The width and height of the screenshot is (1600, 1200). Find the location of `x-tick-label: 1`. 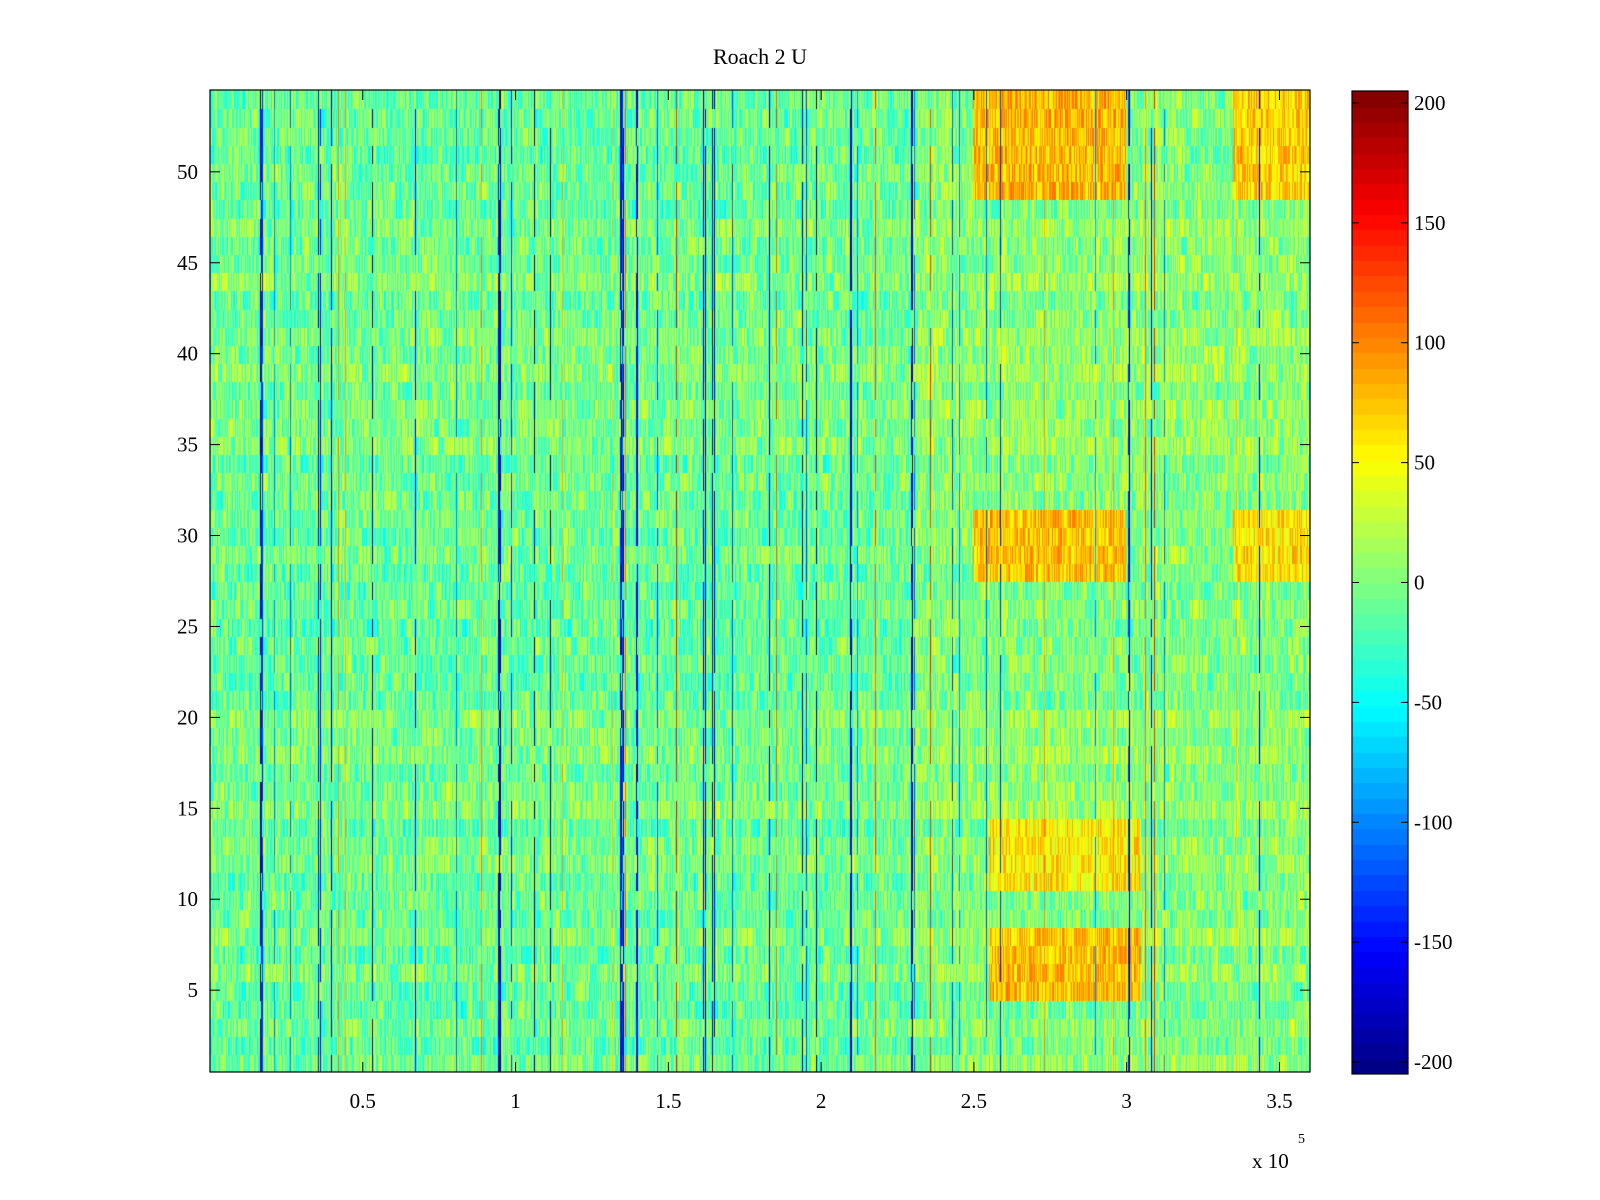

x-tick-label: 1 is located at coordinates (515, 1101).